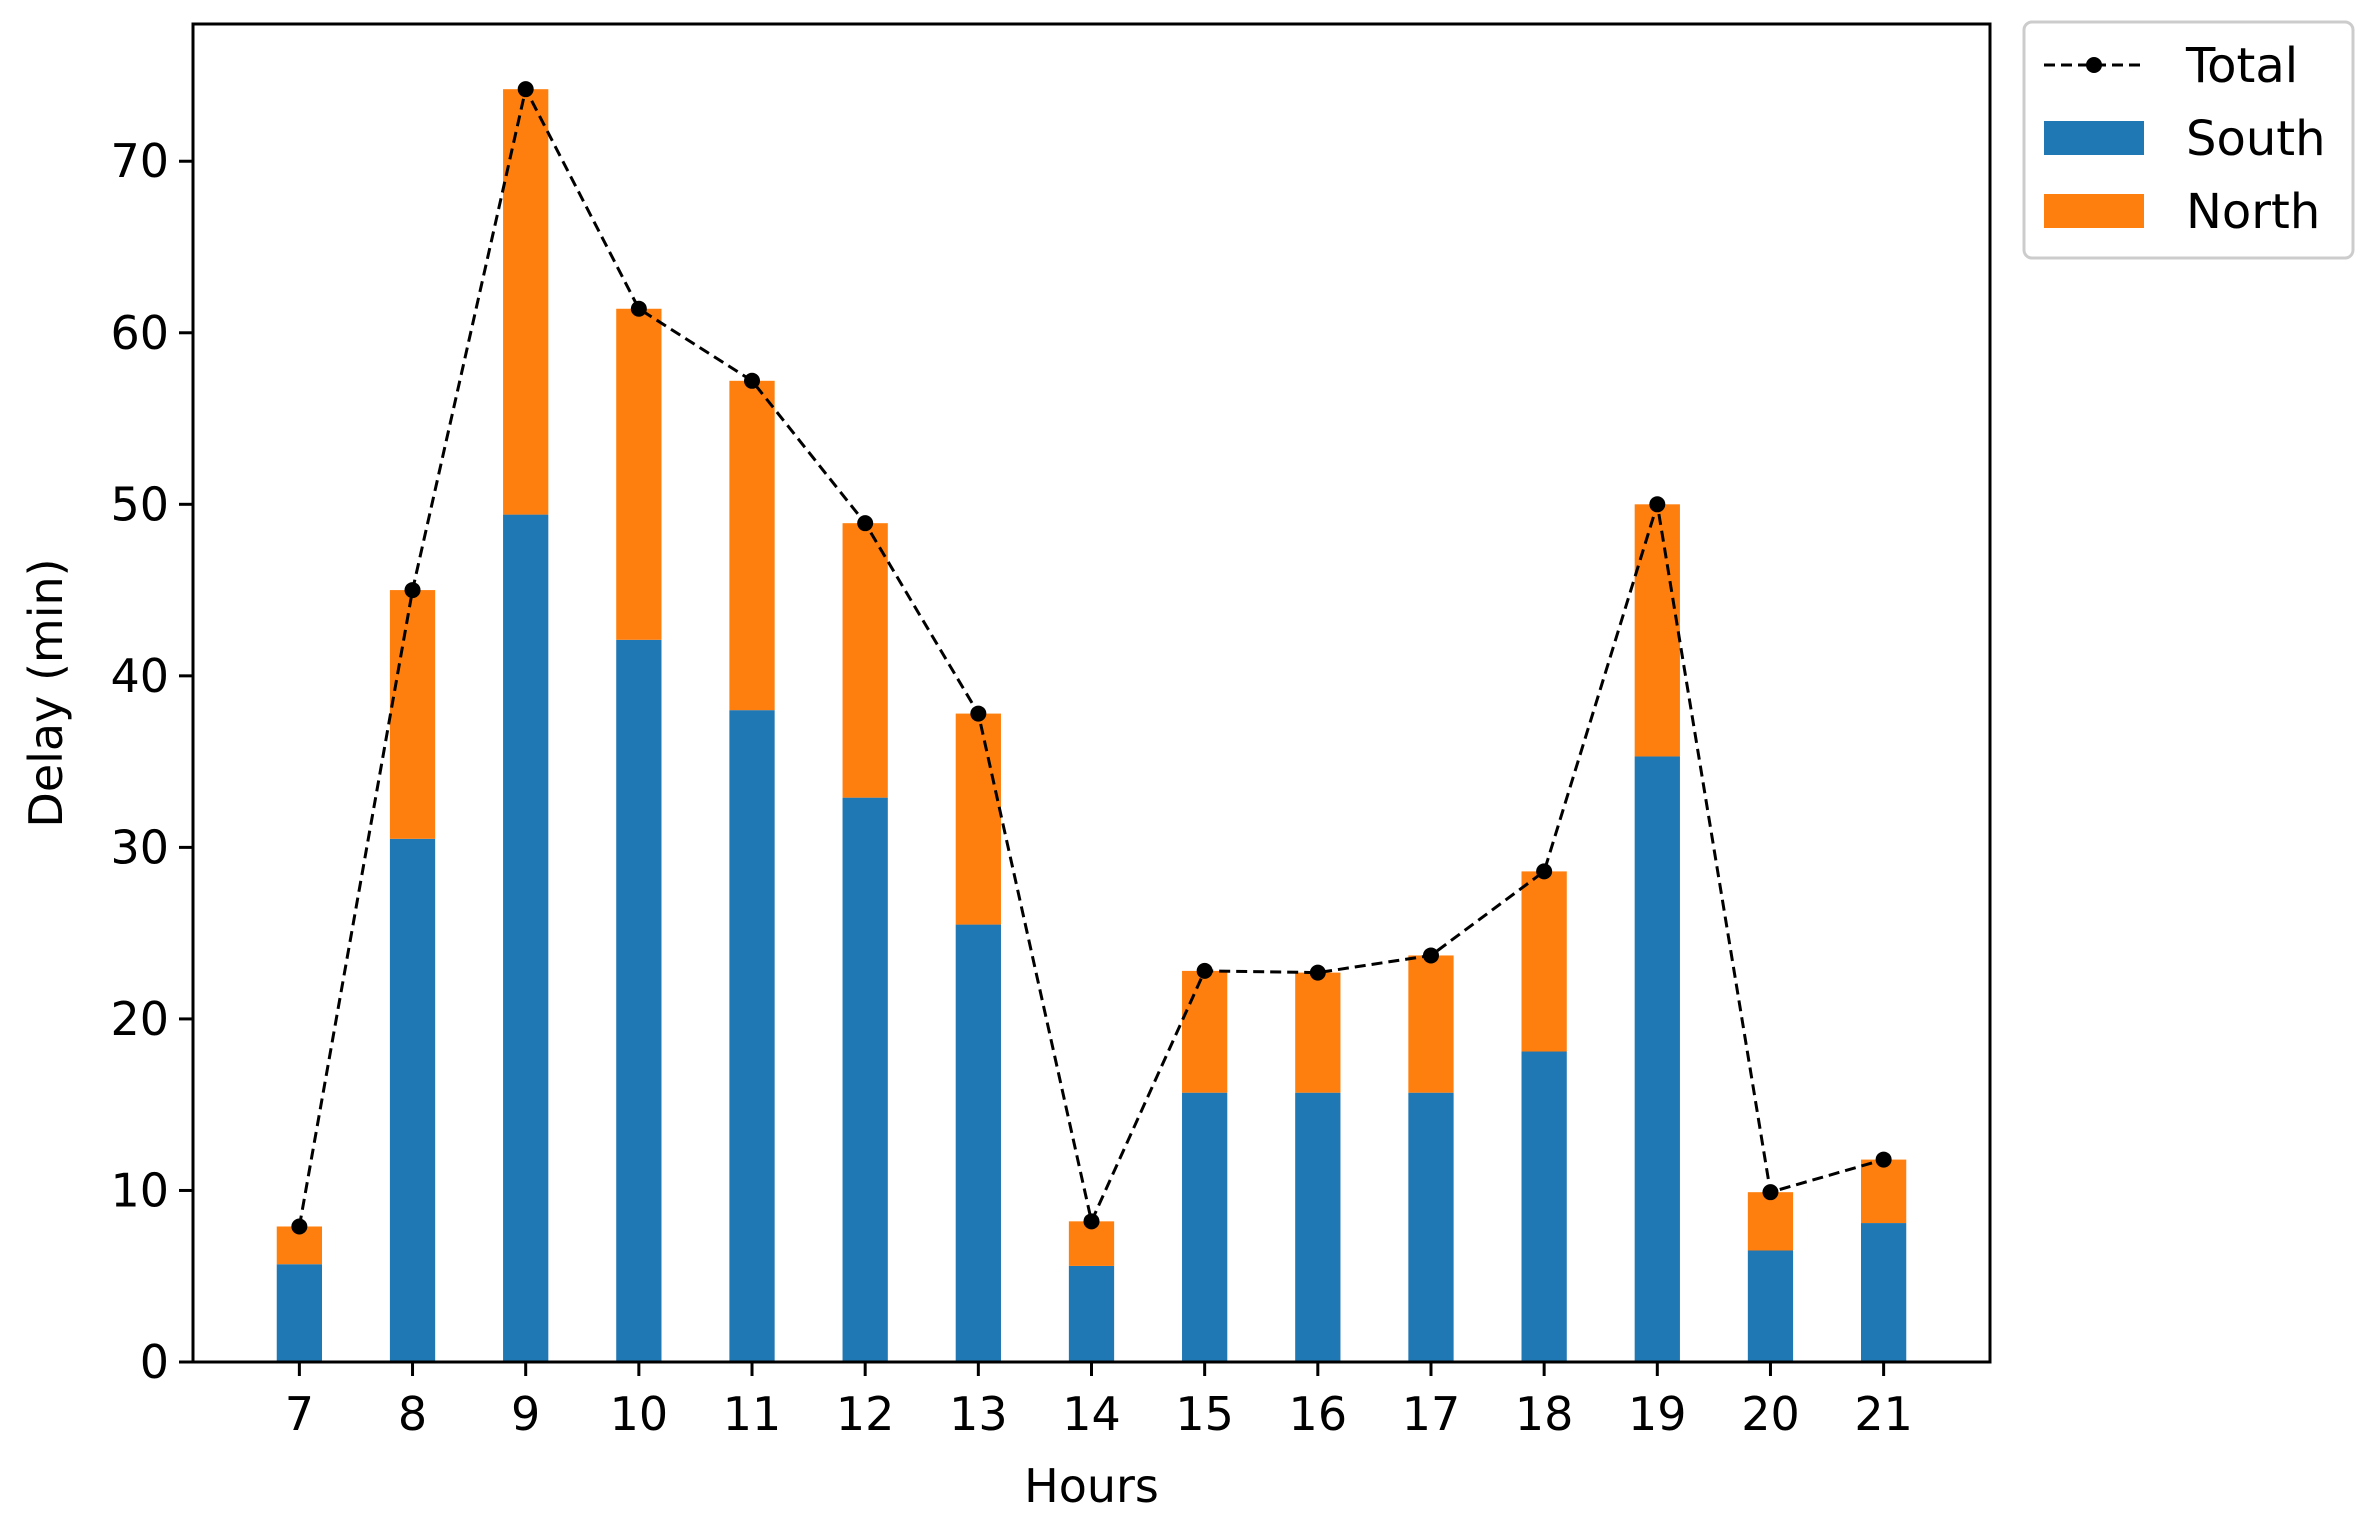  Describe the element at coordinates (1657, 1414) in the screenshot. I see `x-tick-label-19: 19` at that location.